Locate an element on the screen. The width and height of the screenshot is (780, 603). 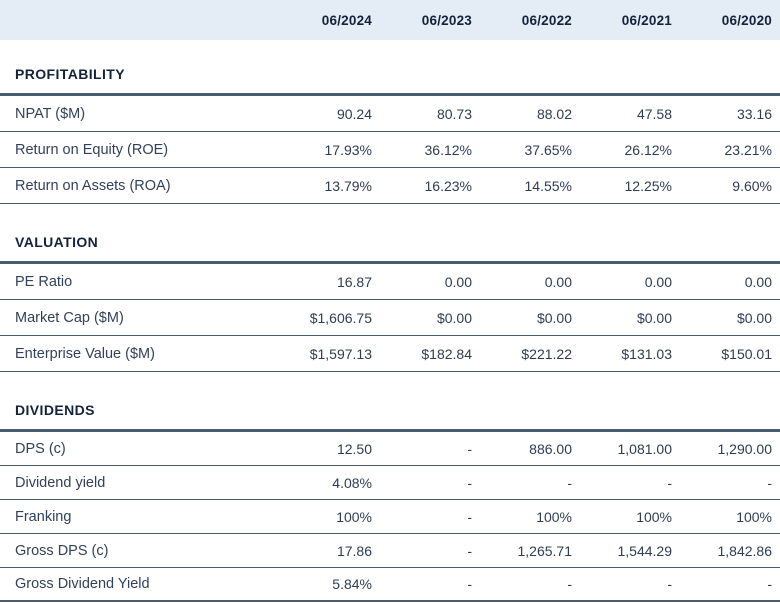
row-label: Return on Assets (ROA) is located at coordinates (93, 185).